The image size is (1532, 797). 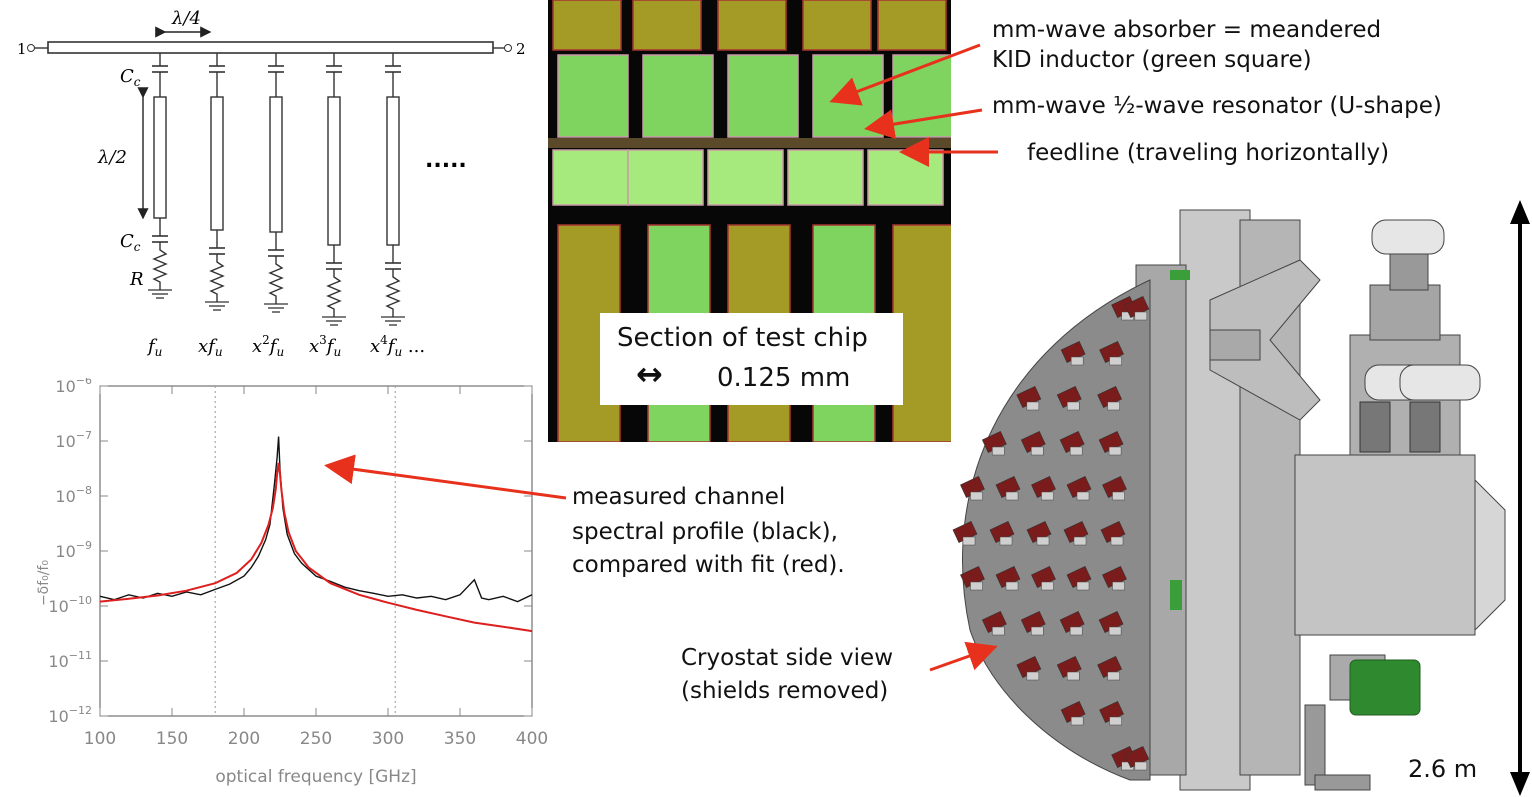 I want to click on port-2-terminal, so click(x=508, y=48).